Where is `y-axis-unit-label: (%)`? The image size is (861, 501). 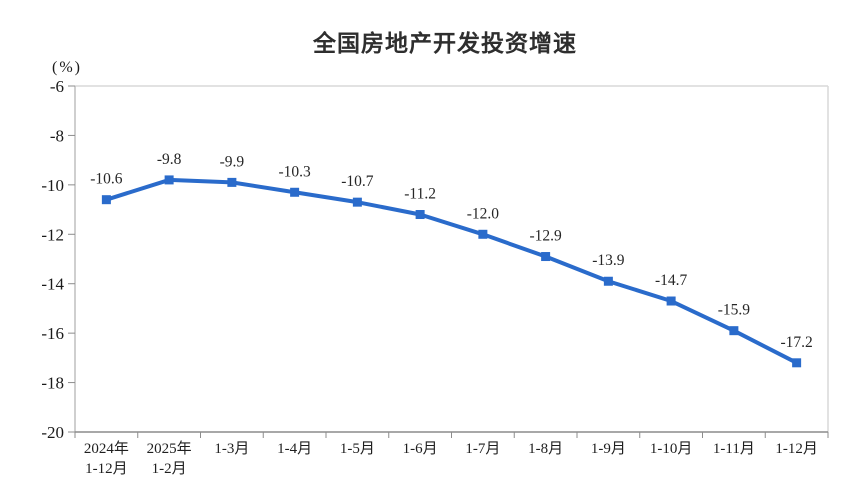
y-axis-unit-label: (%) is located at coordinates (67, 67).